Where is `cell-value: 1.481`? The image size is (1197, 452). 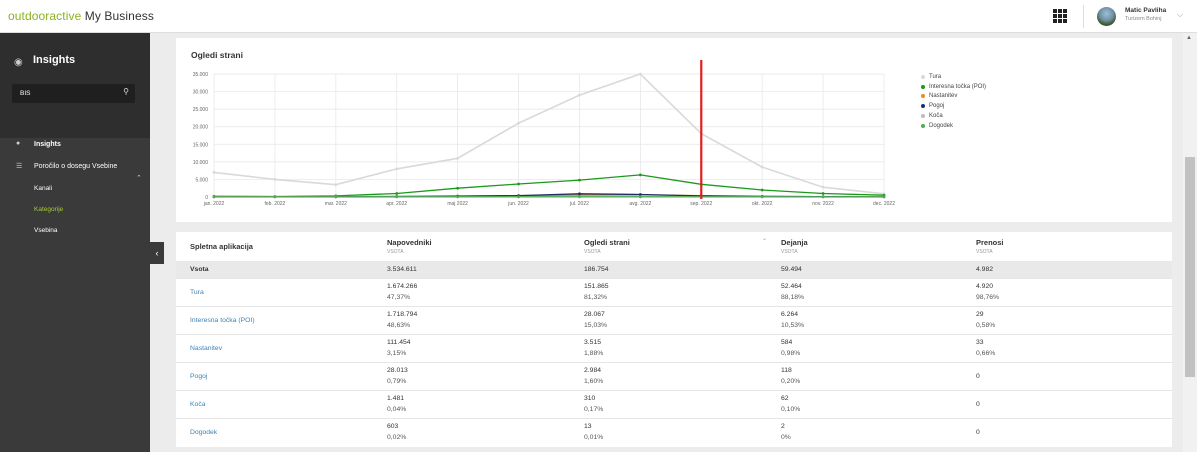 cell-value: 1.481 is located at coordinates (396, 398).